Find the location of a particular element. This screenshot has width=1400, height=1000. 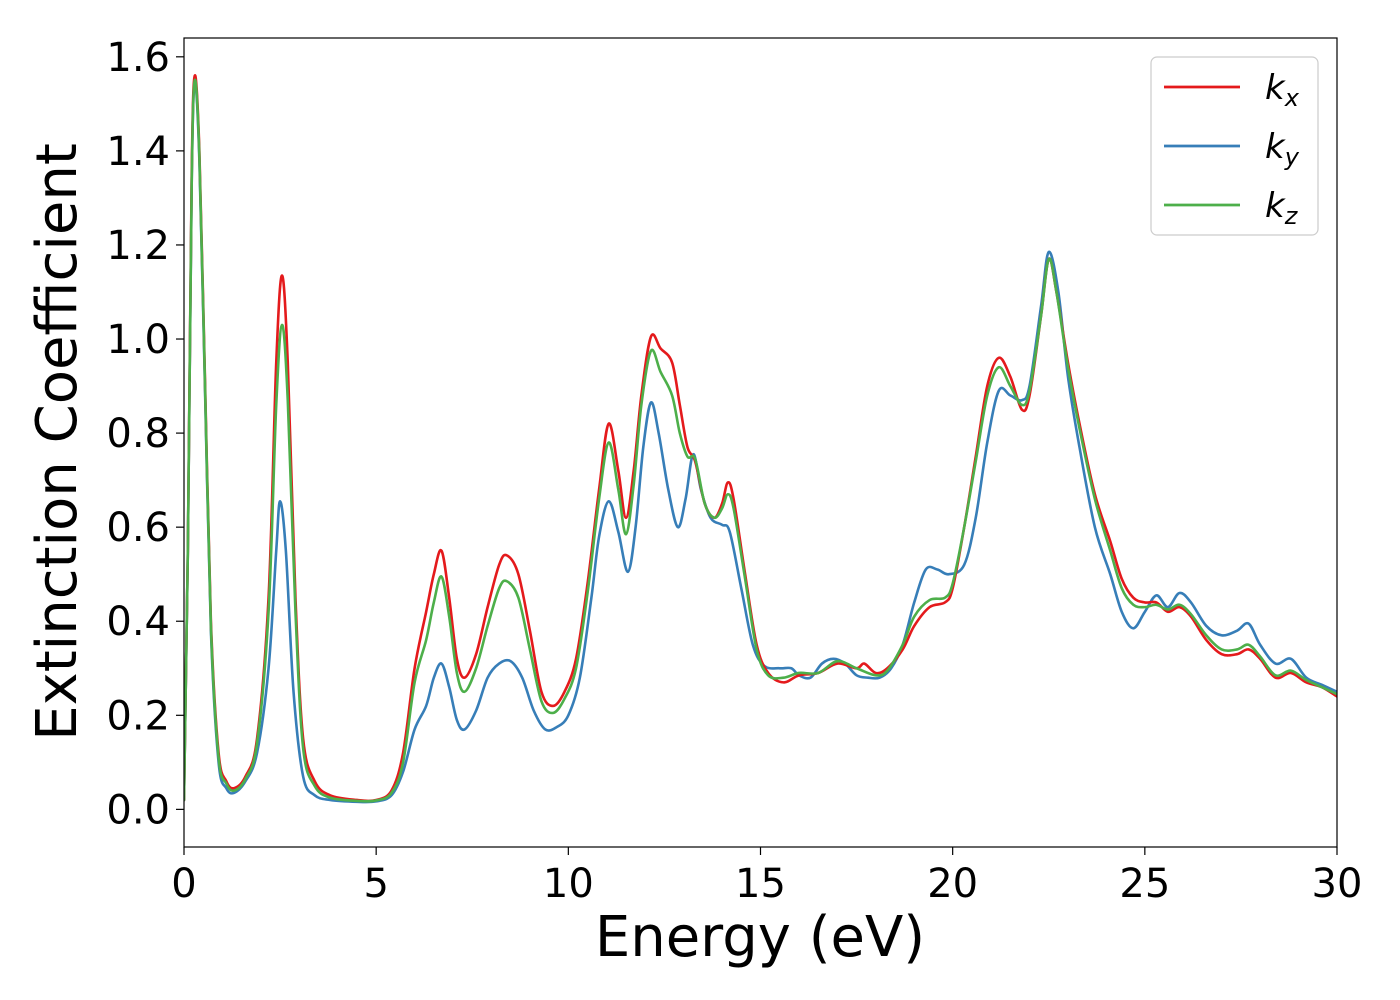

x-tick-label: 15 is located at coordinates (760, 884).